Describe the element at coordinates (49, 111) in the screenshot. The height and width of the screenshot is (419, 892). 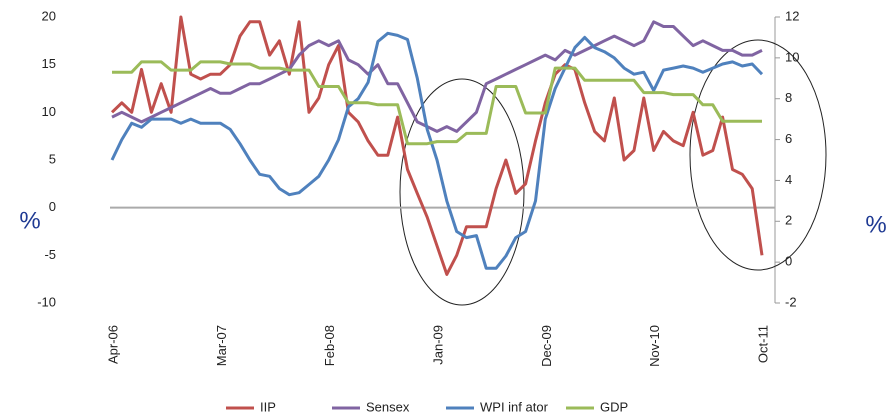
I see `y-tick-label: 10` at that location.